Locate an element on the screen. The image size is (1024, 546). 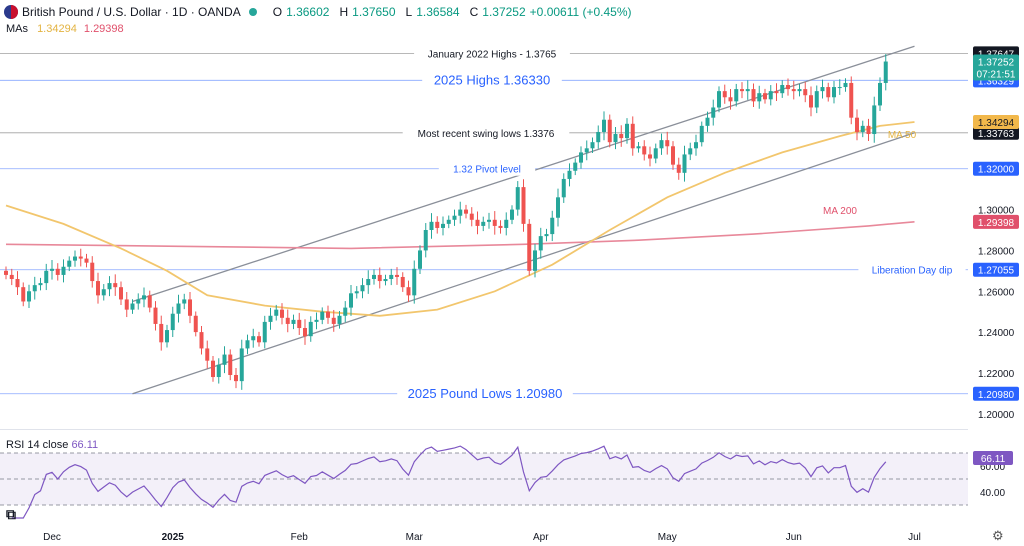
y-tick-label: 1.28000 is located at coordinates (996, 251).